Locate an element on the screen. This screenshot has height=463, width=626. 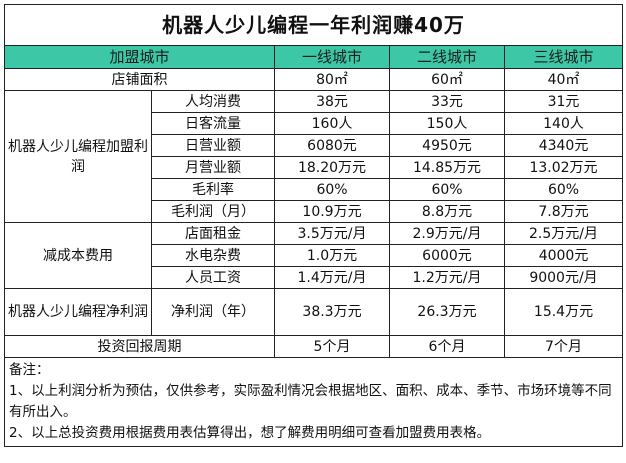
header-tier3-city: 三线城市 is located at coordinates (563, 57).